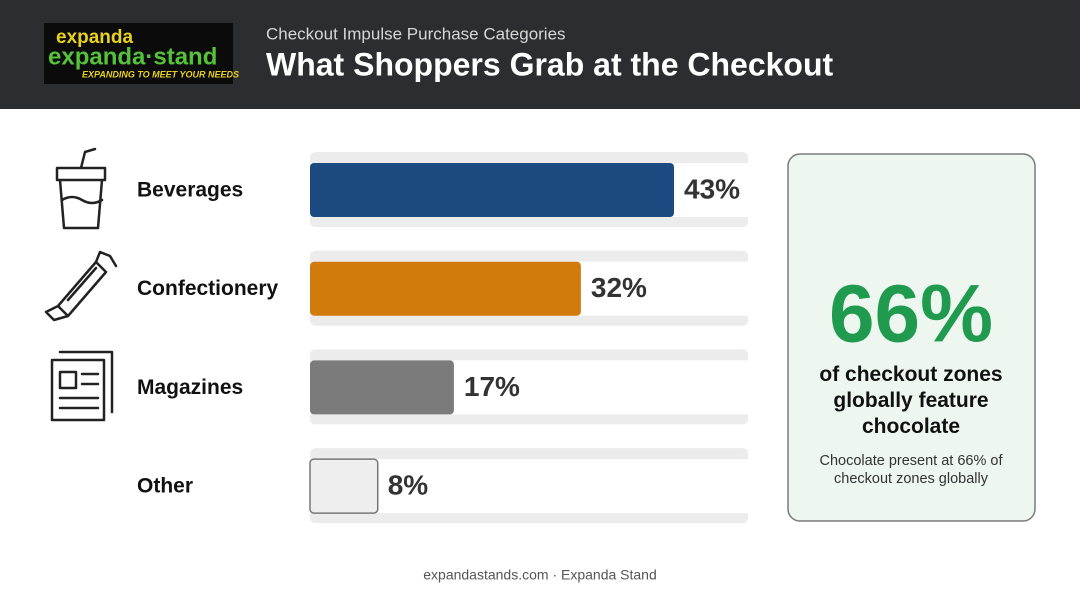  I want to click on category-label: Other, so click(165, 486).